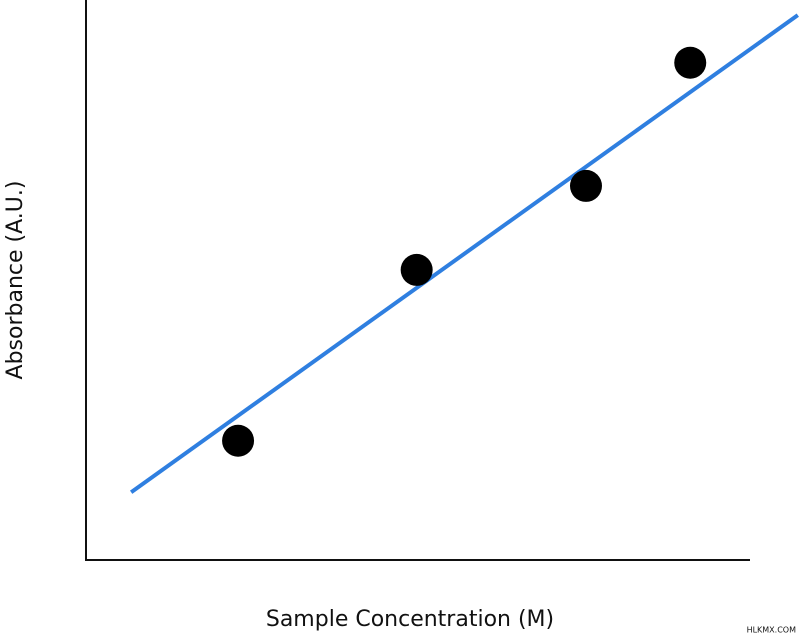 The height and width of the screenshot is (636, 800). I want to click on x-axis-label: Sample Concentration (M), so click(410, 619).